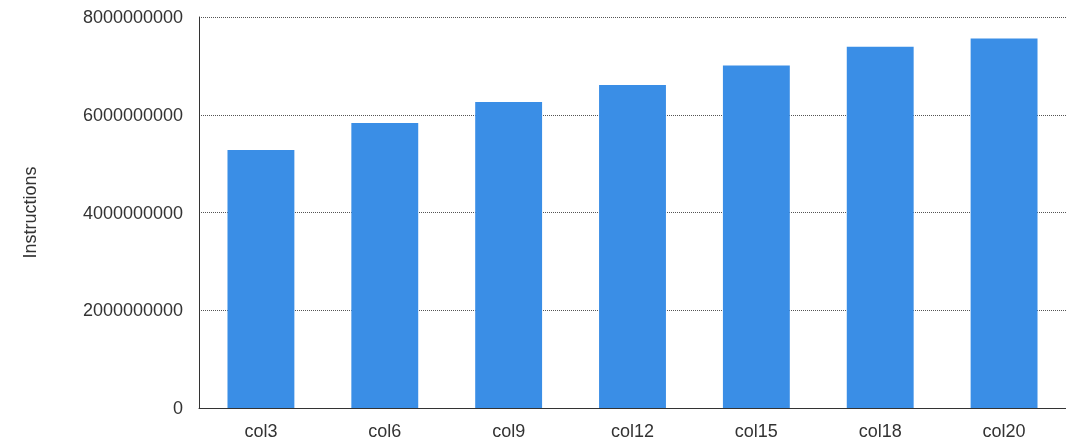 The height and width of the screenshot is (444, 1066). What do you see at coordinates (880, 431) in the screenshot?
I see `x-tick-label: col18` at bounding box center [880, 431].